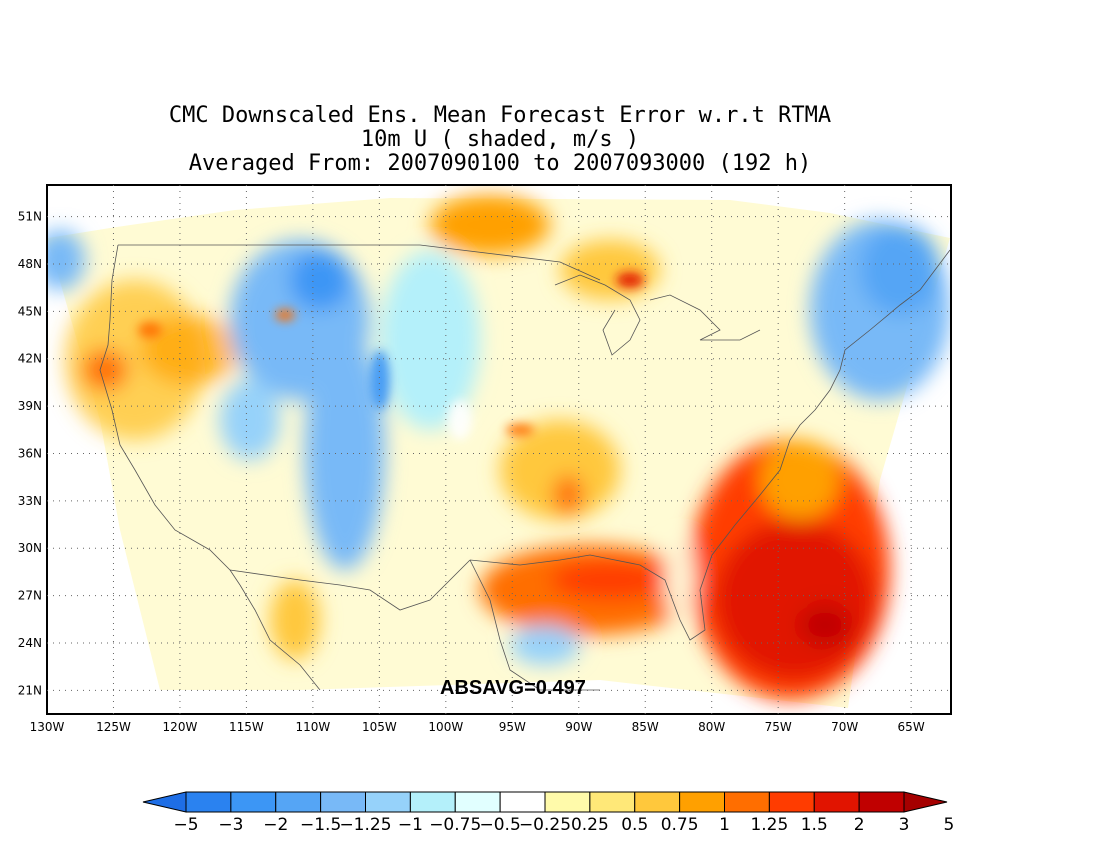 This screenshot has height=850, width=1100. Describe the element at coordinates (911, 727) in the screenshot. I see `lon-tick-label: 65W` at that location.